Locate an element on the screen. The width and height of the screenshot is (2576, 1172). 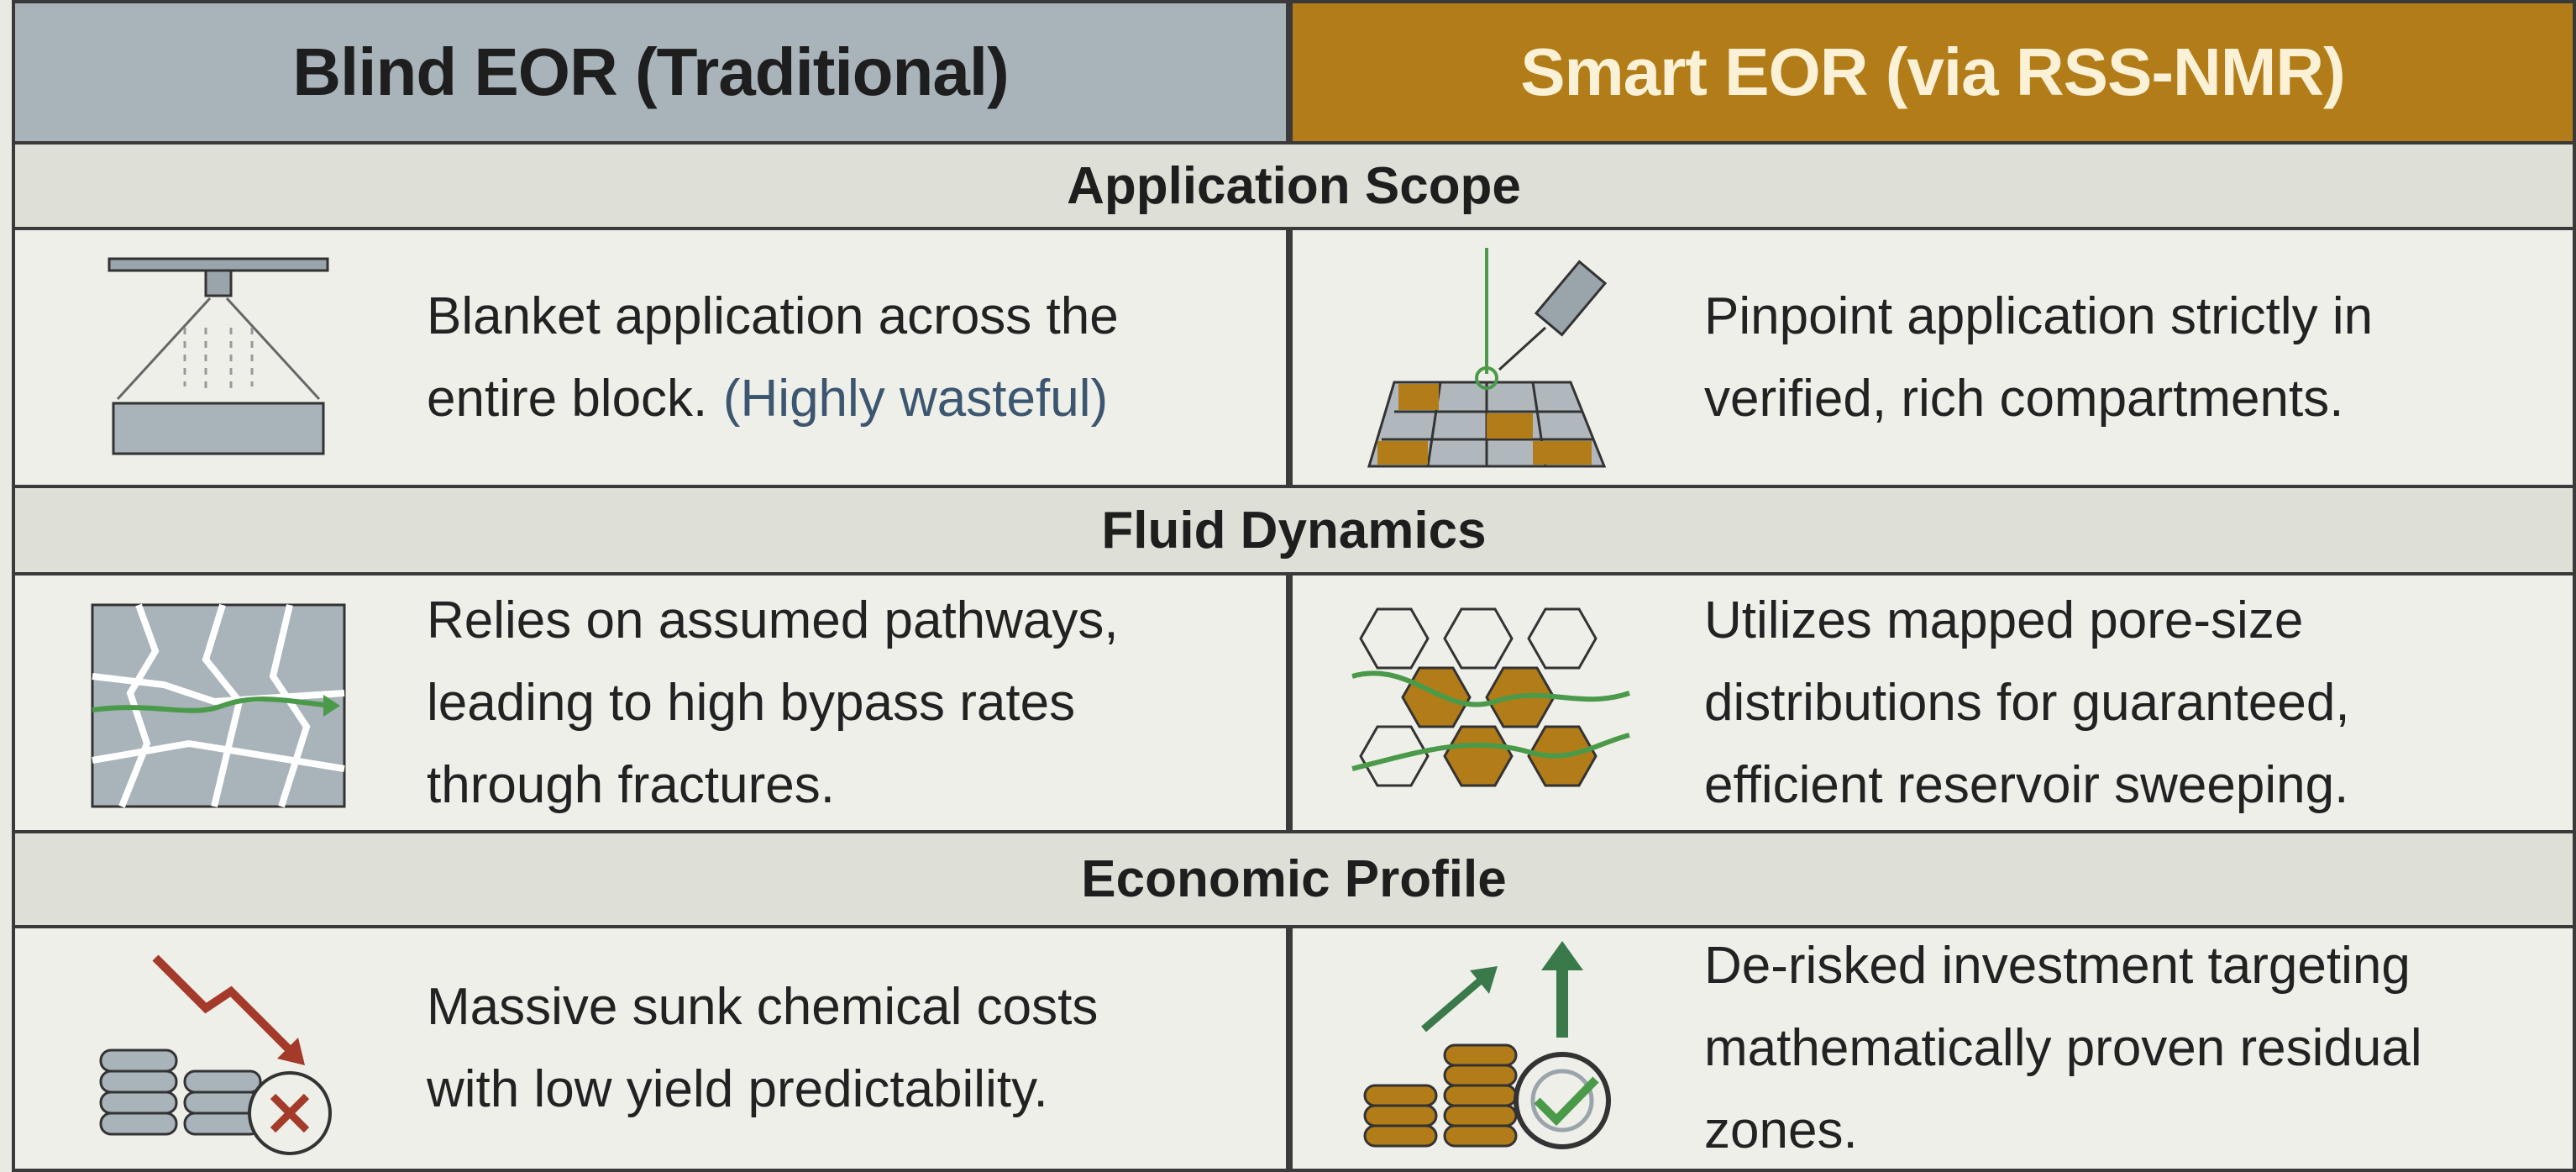
gain-icon is located at coordinates (1487, 1045).